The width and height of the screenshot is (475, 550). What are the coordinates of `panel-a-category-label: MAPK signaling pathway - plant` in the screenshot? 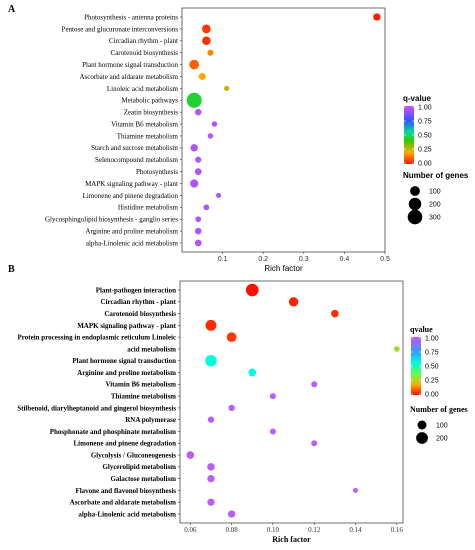 It's located at (131, 184).